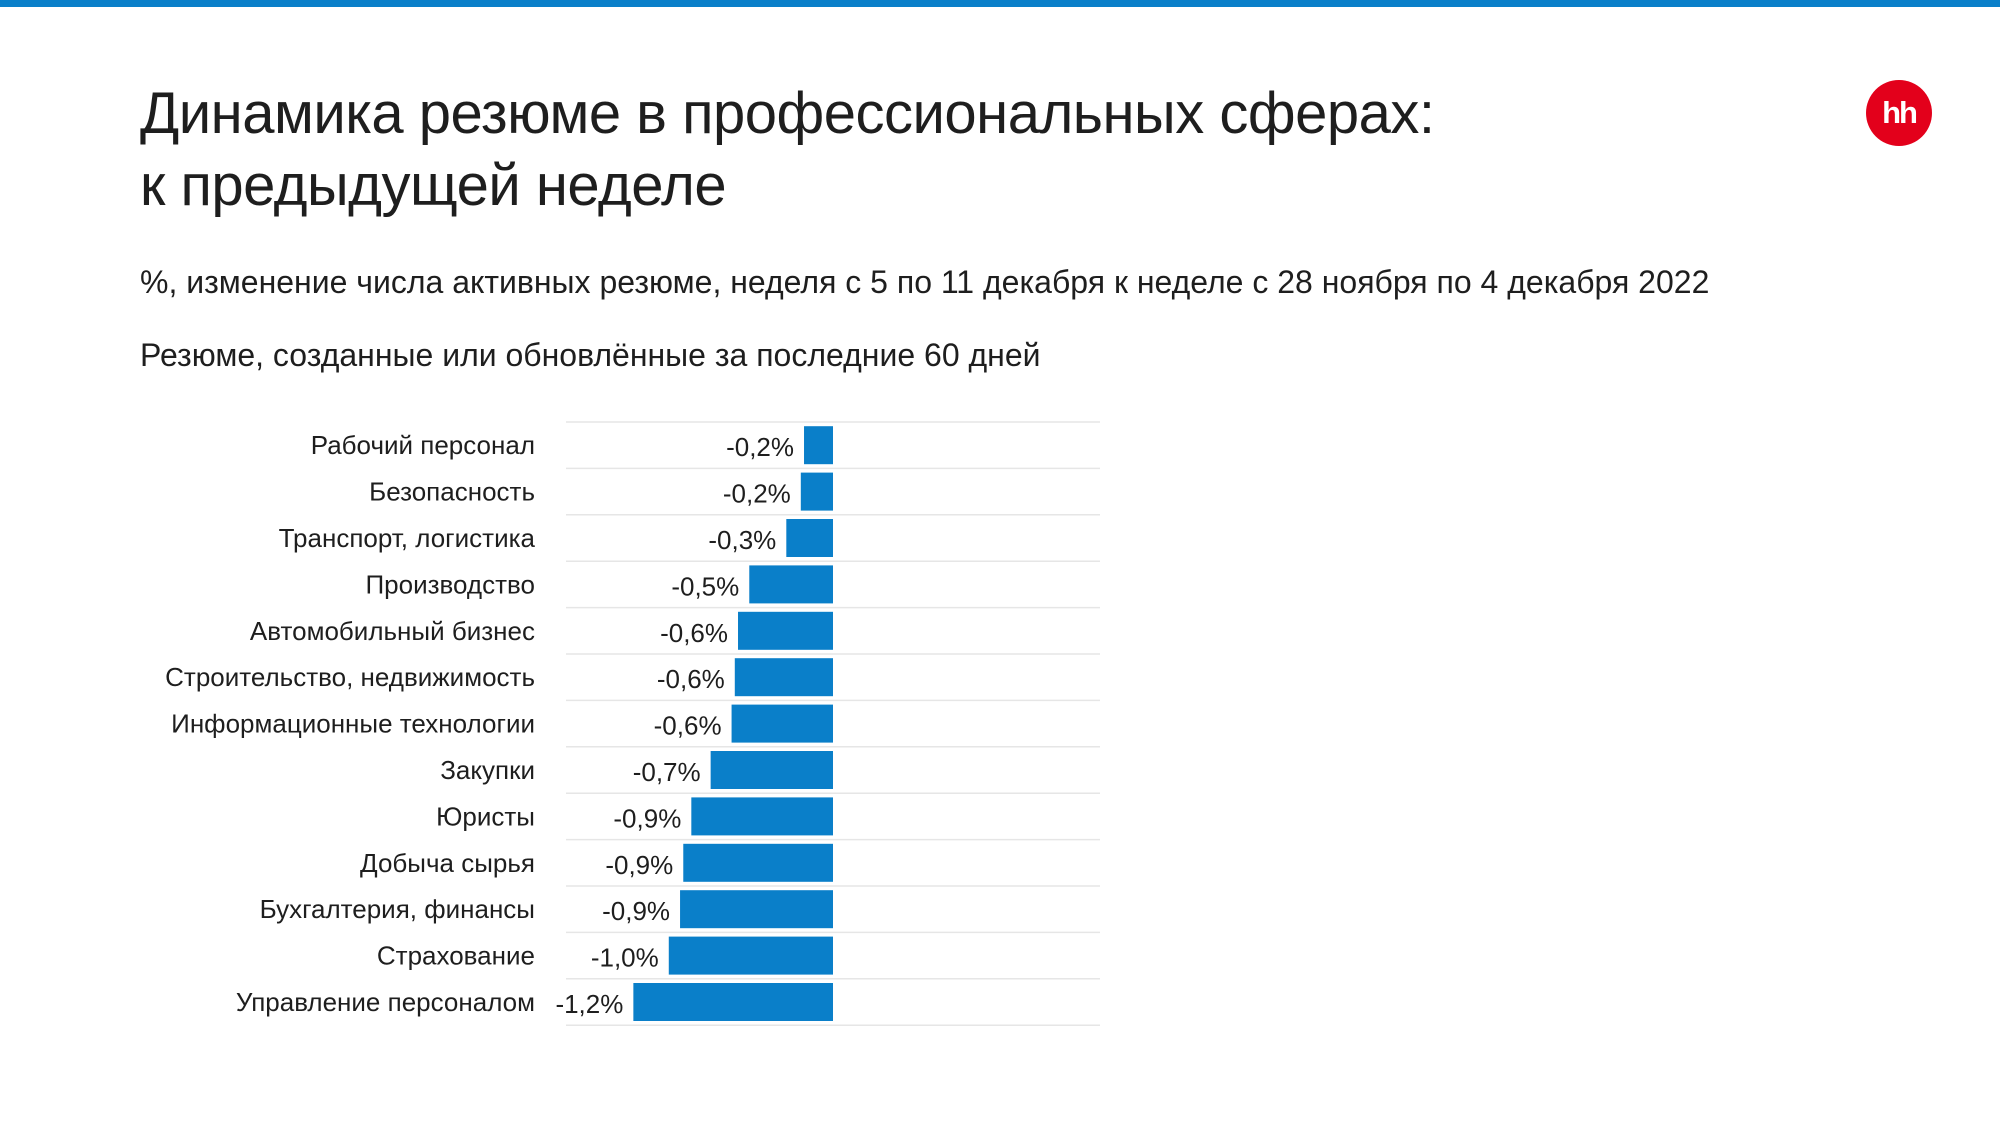  What do you see at coordinates (433, 185) in the screenshot?
I see `title-line-2: к предыдущей неделе` at bounding box center [433, 185].